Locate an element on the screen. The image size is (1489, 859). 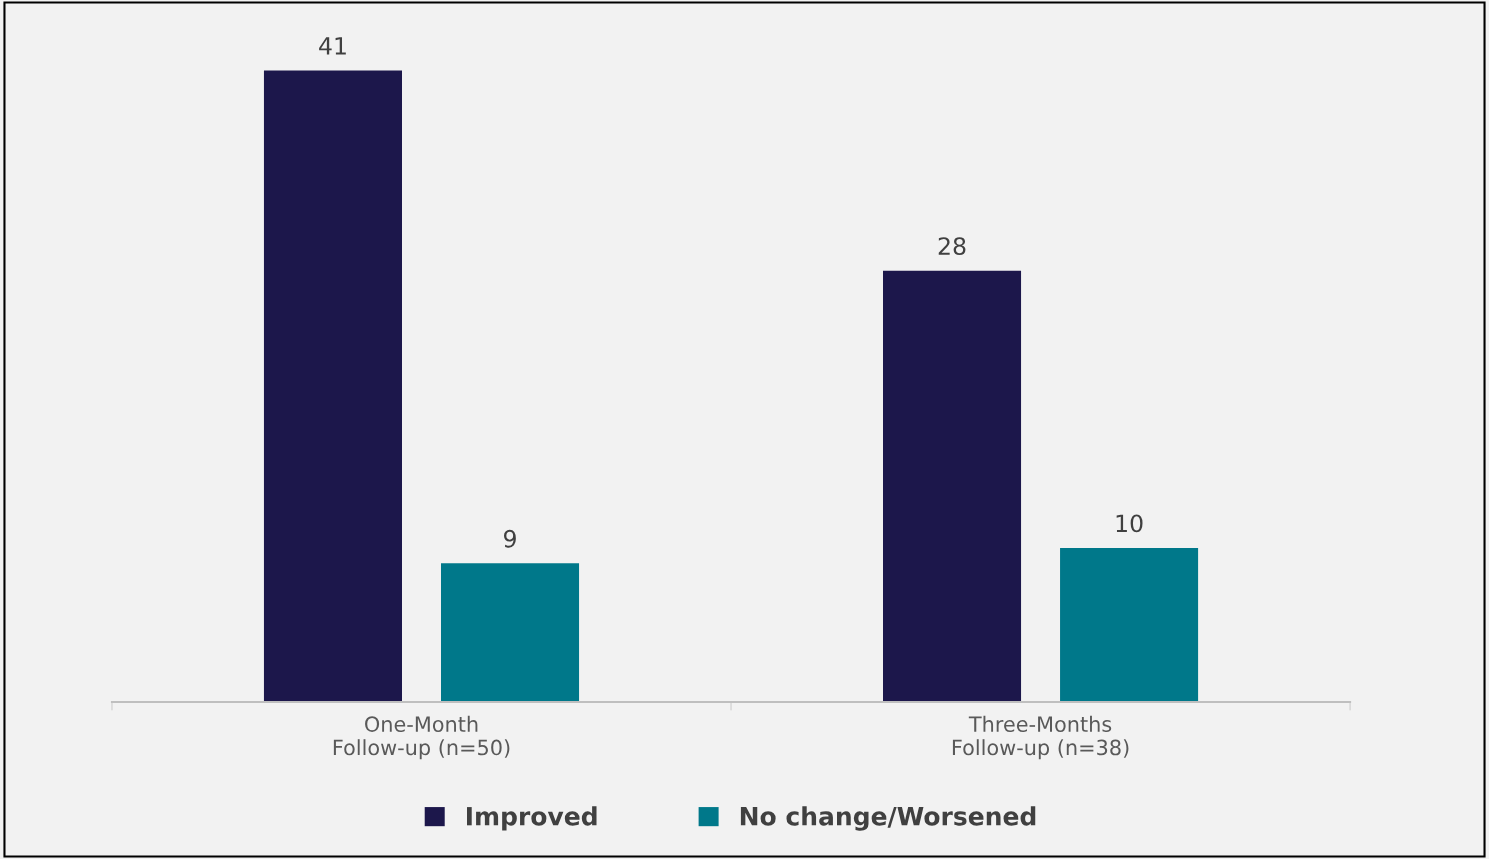
legend-label: Improved is located at coordinates (532, 818).